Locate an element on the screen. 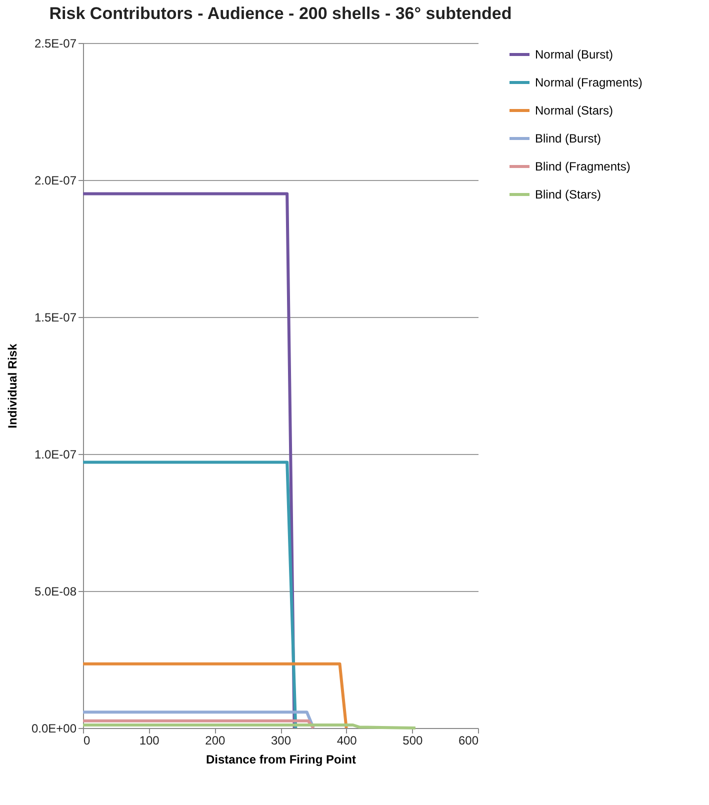 The image size is (709, 805). chart-title: Risk Contributors - Audience - 200 shells - 36° subtended is located at coordinates (280, 13).